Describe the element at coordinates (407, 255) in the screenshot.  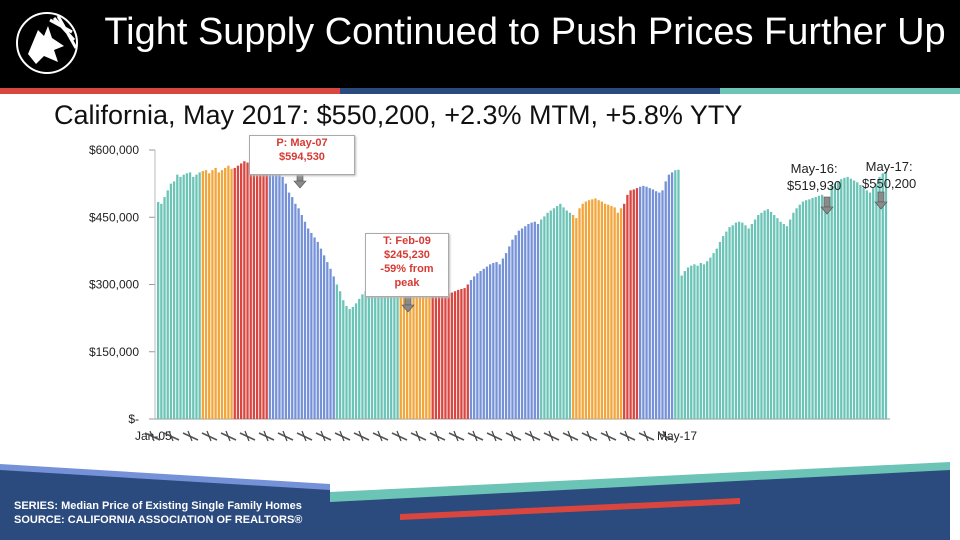
I see `trough-value: $245,230` at that location.